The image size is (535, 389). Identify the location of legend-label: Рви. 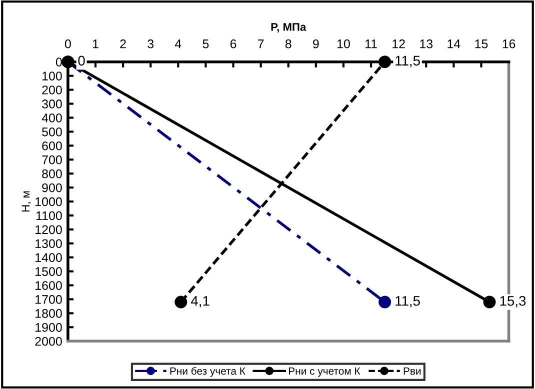
(412, 371).